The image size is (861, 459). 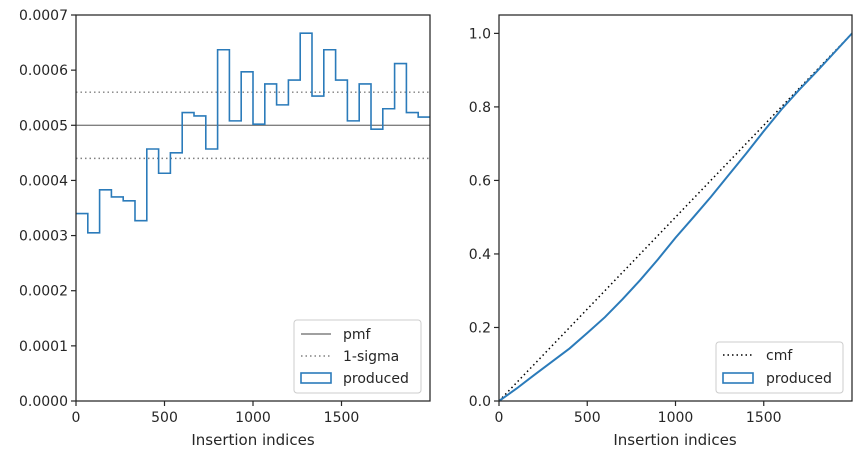 I want to click on right-y-tick-label: 0.0, so click(x=480, y=402).